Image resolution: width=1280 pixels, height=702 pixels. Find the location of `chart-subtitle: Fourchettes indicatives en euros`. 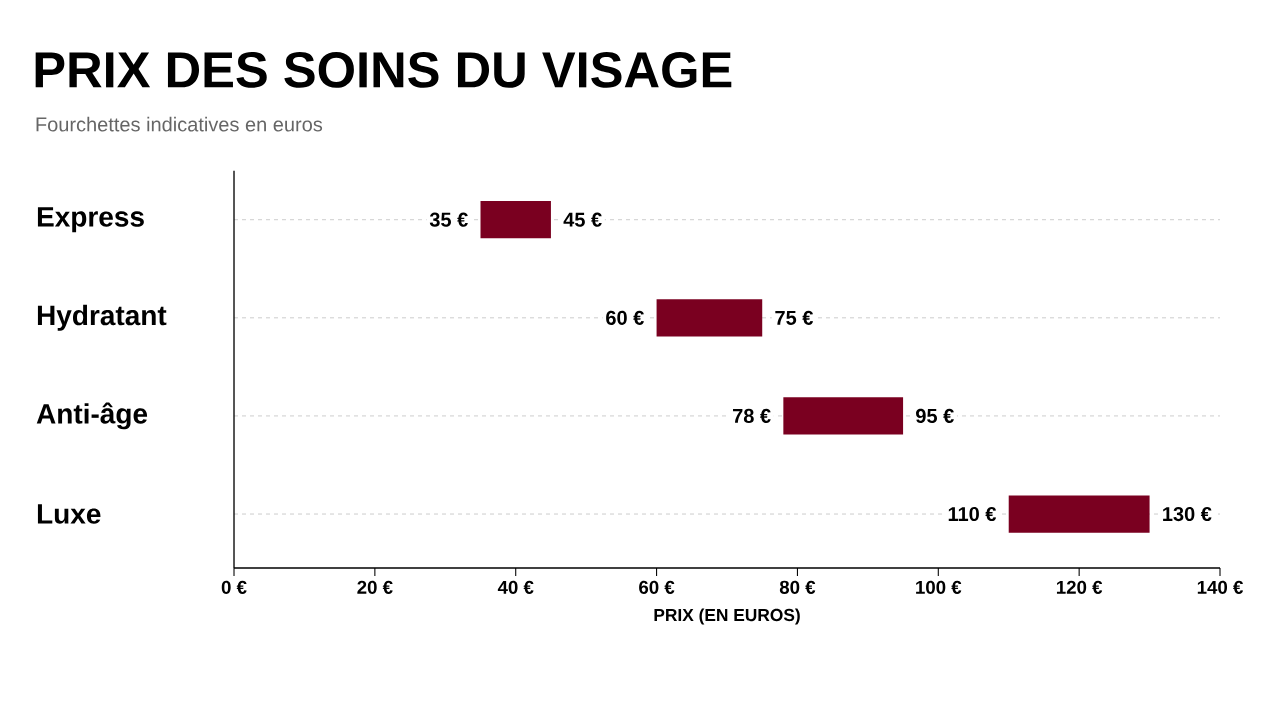

chart-subtitle: Fourchettes indicatives en euros is located at coordinates (179, 124).